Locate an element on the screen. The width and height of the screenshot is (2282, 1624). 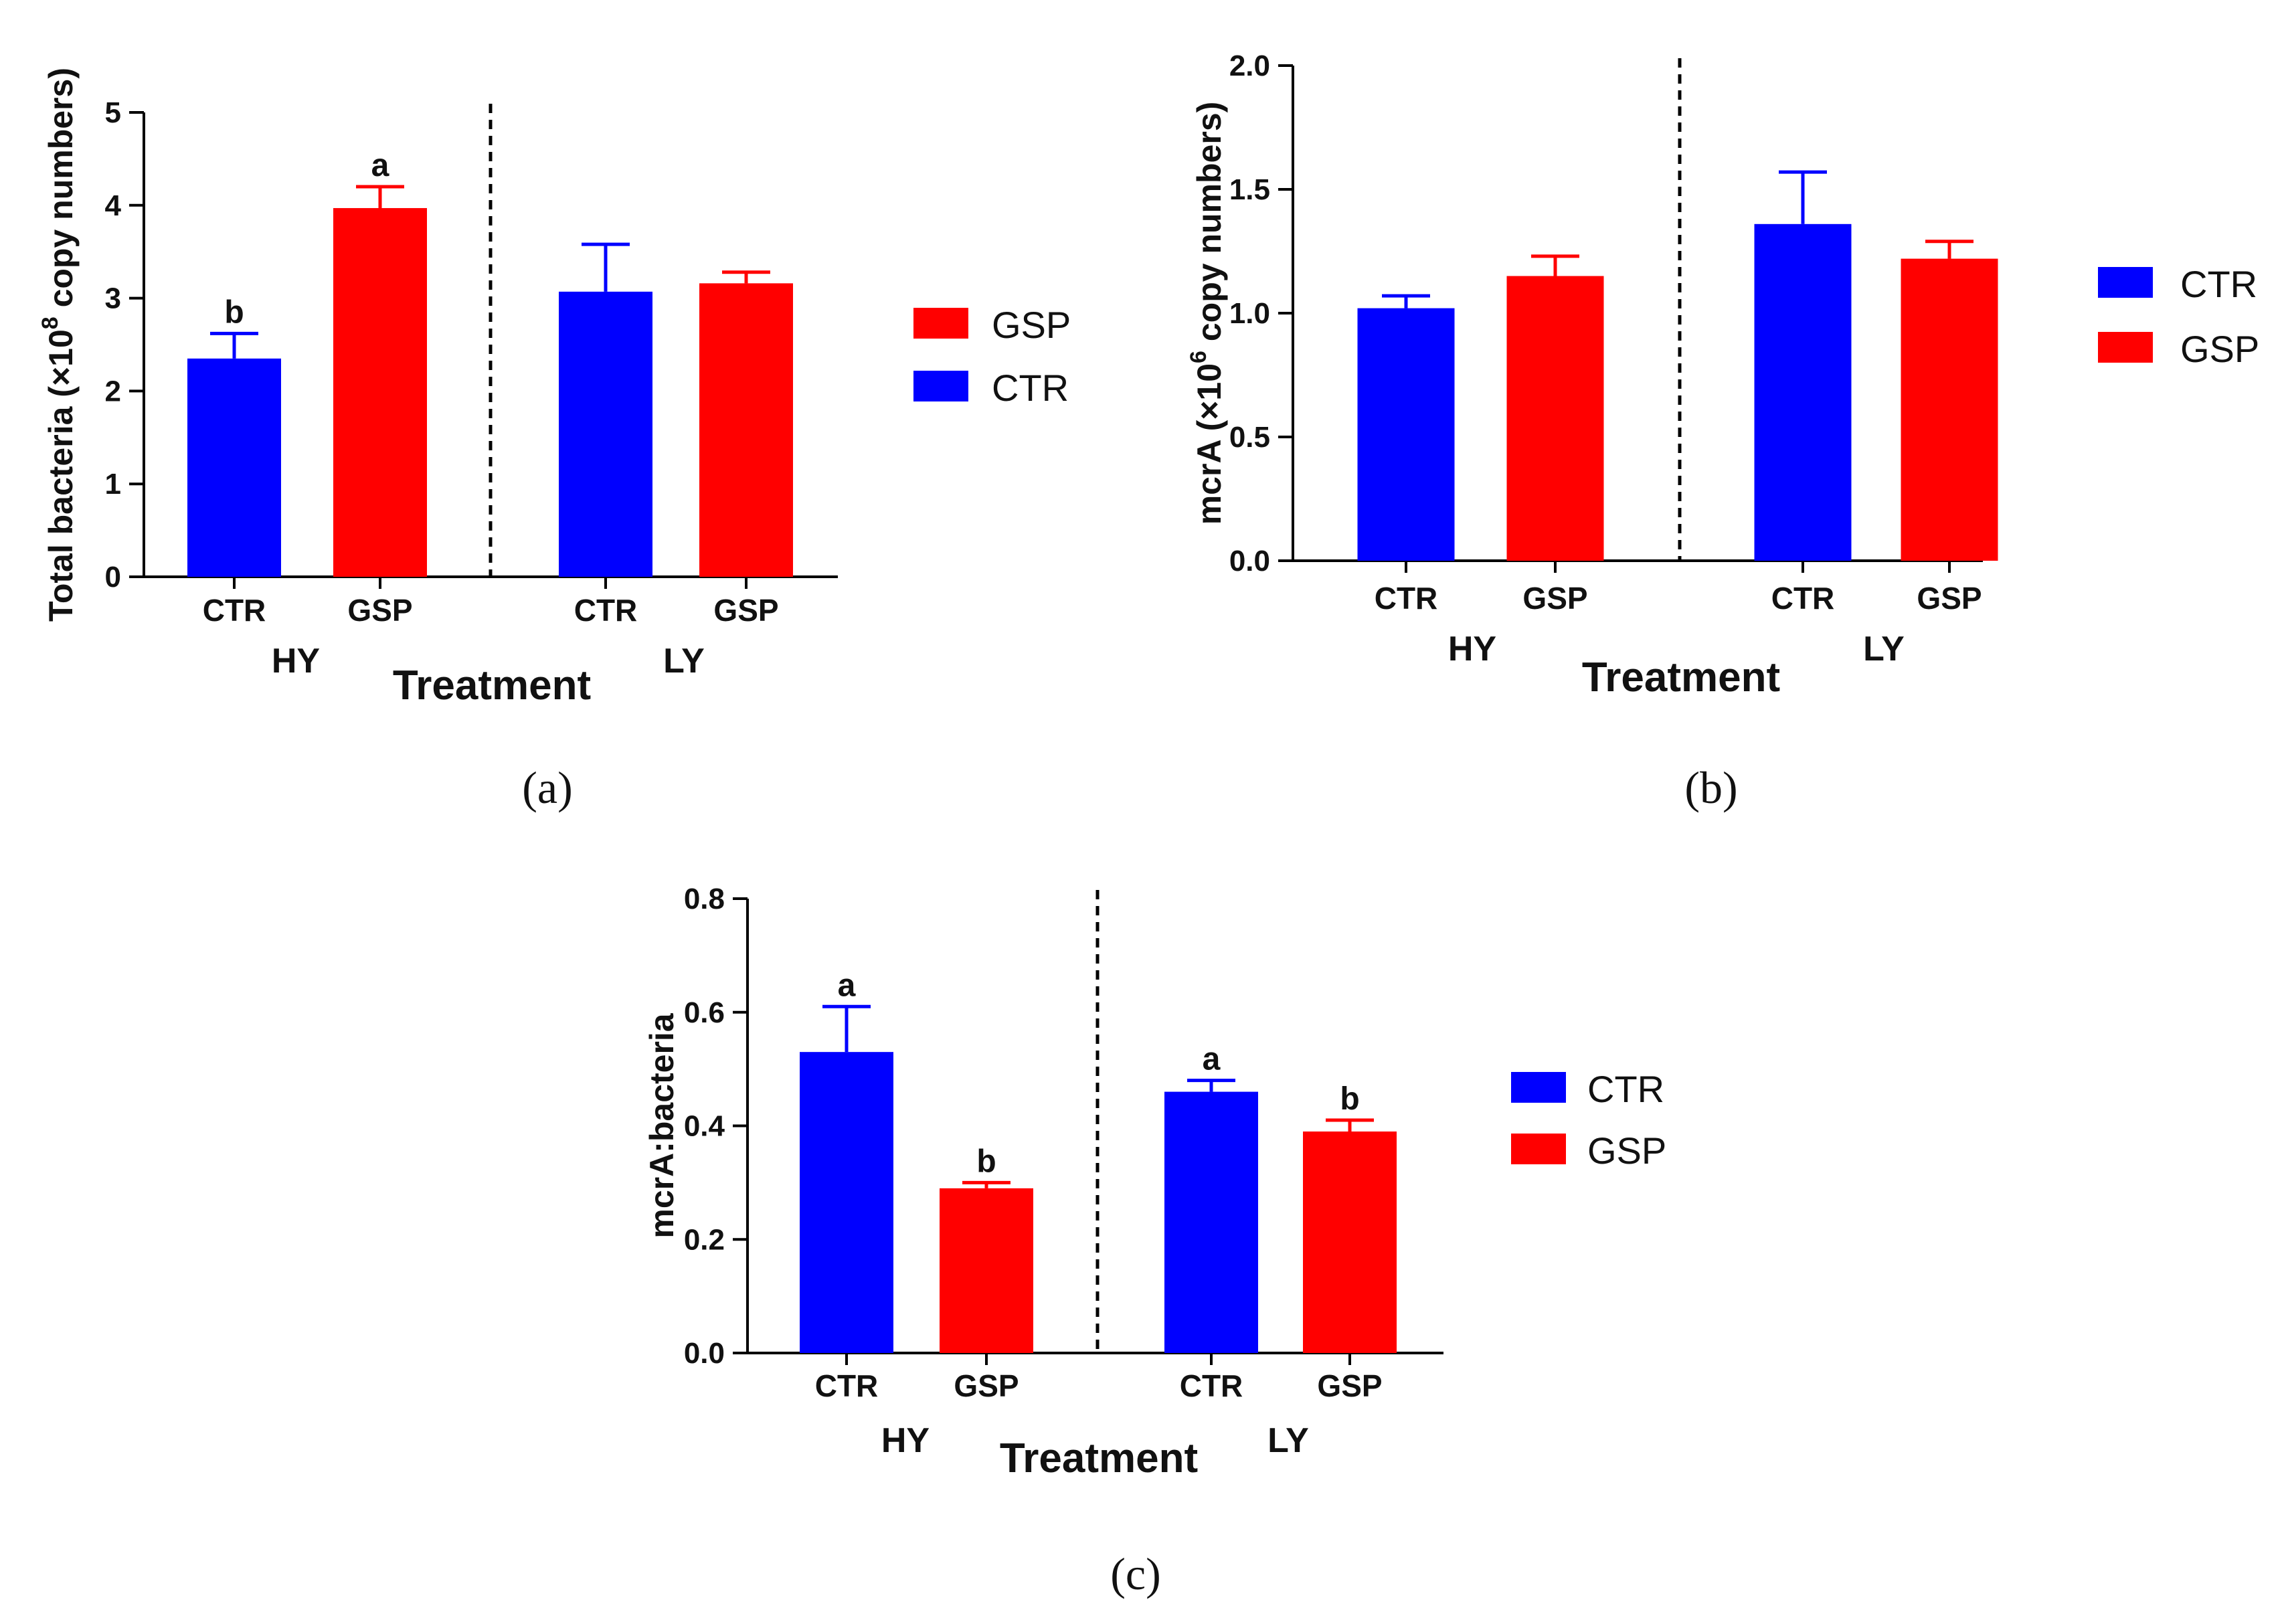
y-tick-label: 0.2 is located at coordinates (704, 1239).